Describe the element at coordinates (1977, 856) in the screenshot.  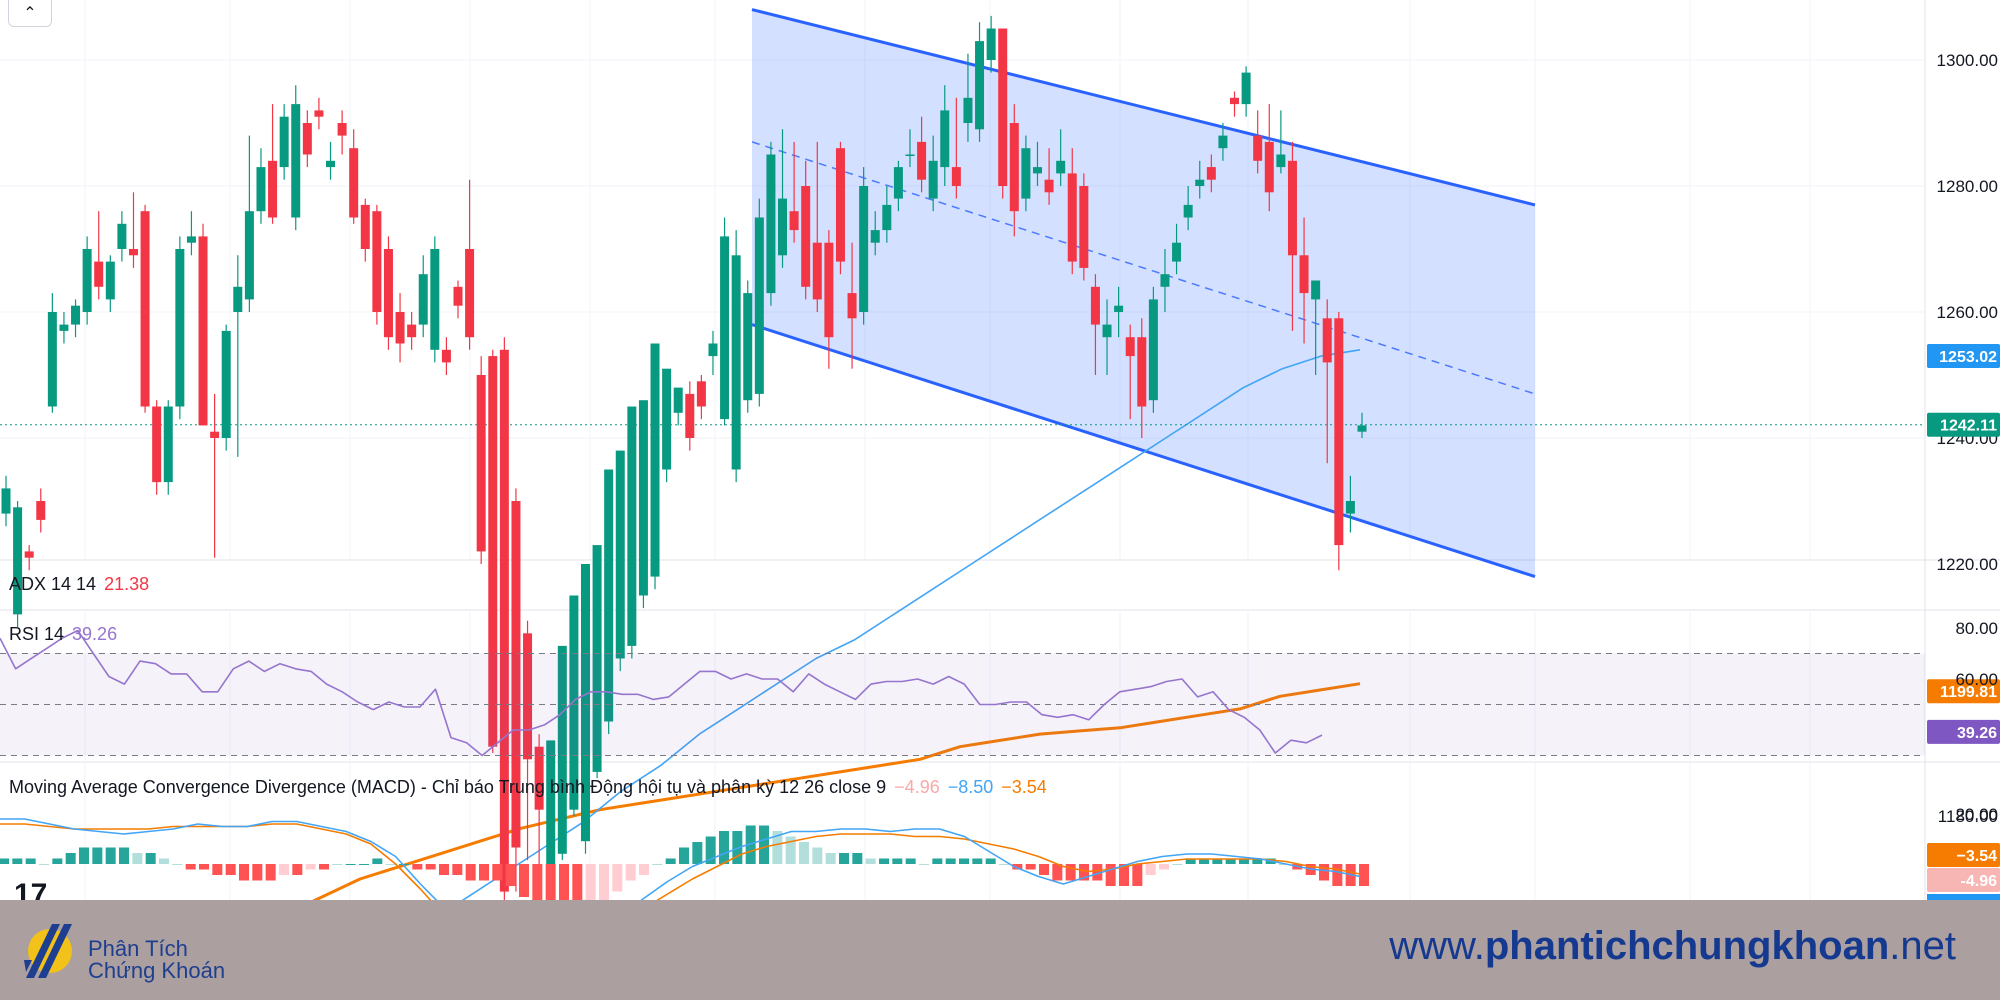
I see `macd-value-tag-label: −3.54` at that location.